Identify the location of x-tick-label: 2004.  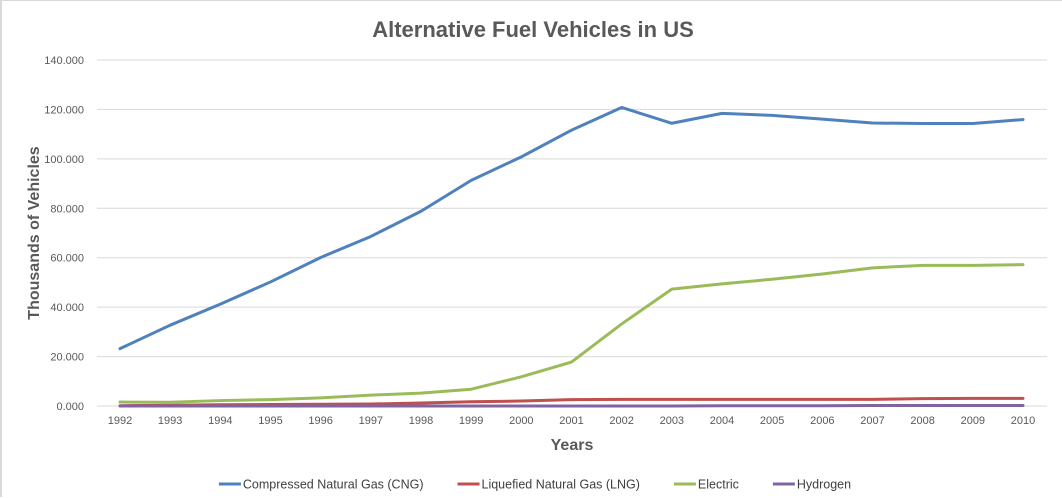
(722, 421).